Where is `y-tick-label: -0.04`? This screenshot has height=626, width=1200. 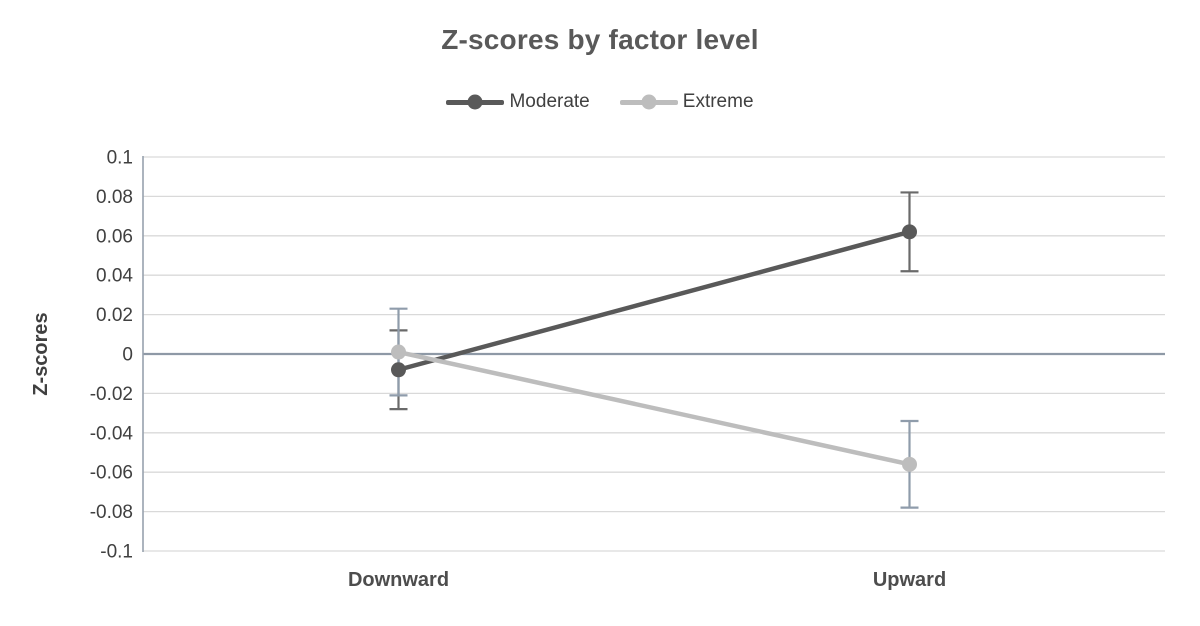 y-tick-label: -0.04 is located at coordinates (112, 433).